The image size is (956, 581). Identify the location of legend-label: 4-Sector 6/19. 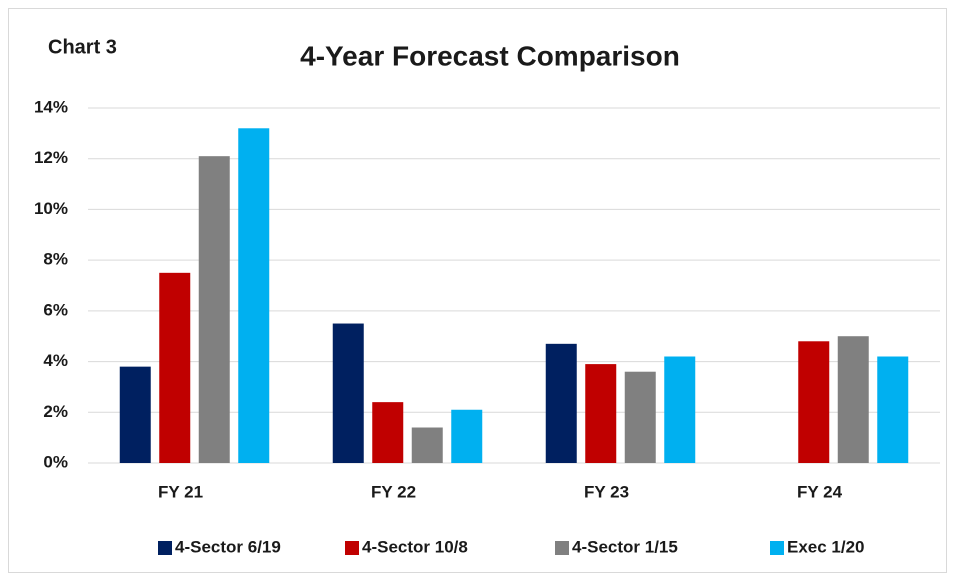
(228, 546).